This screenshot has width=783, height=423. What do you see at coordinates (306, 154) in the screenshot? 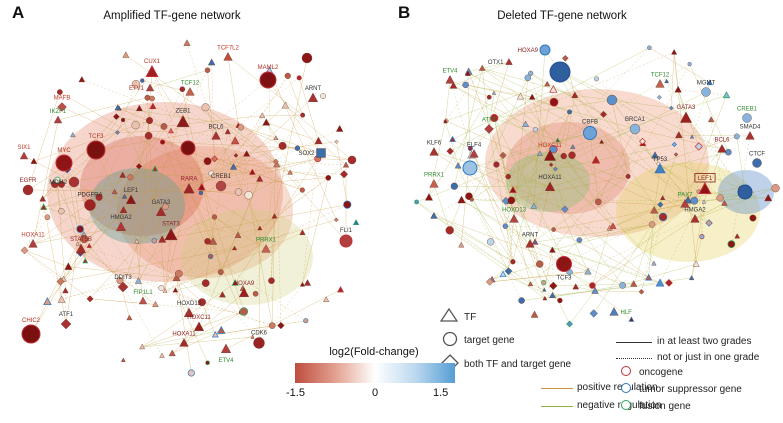
I see `gene-label: SOX2` at bounding box center [306, 154].